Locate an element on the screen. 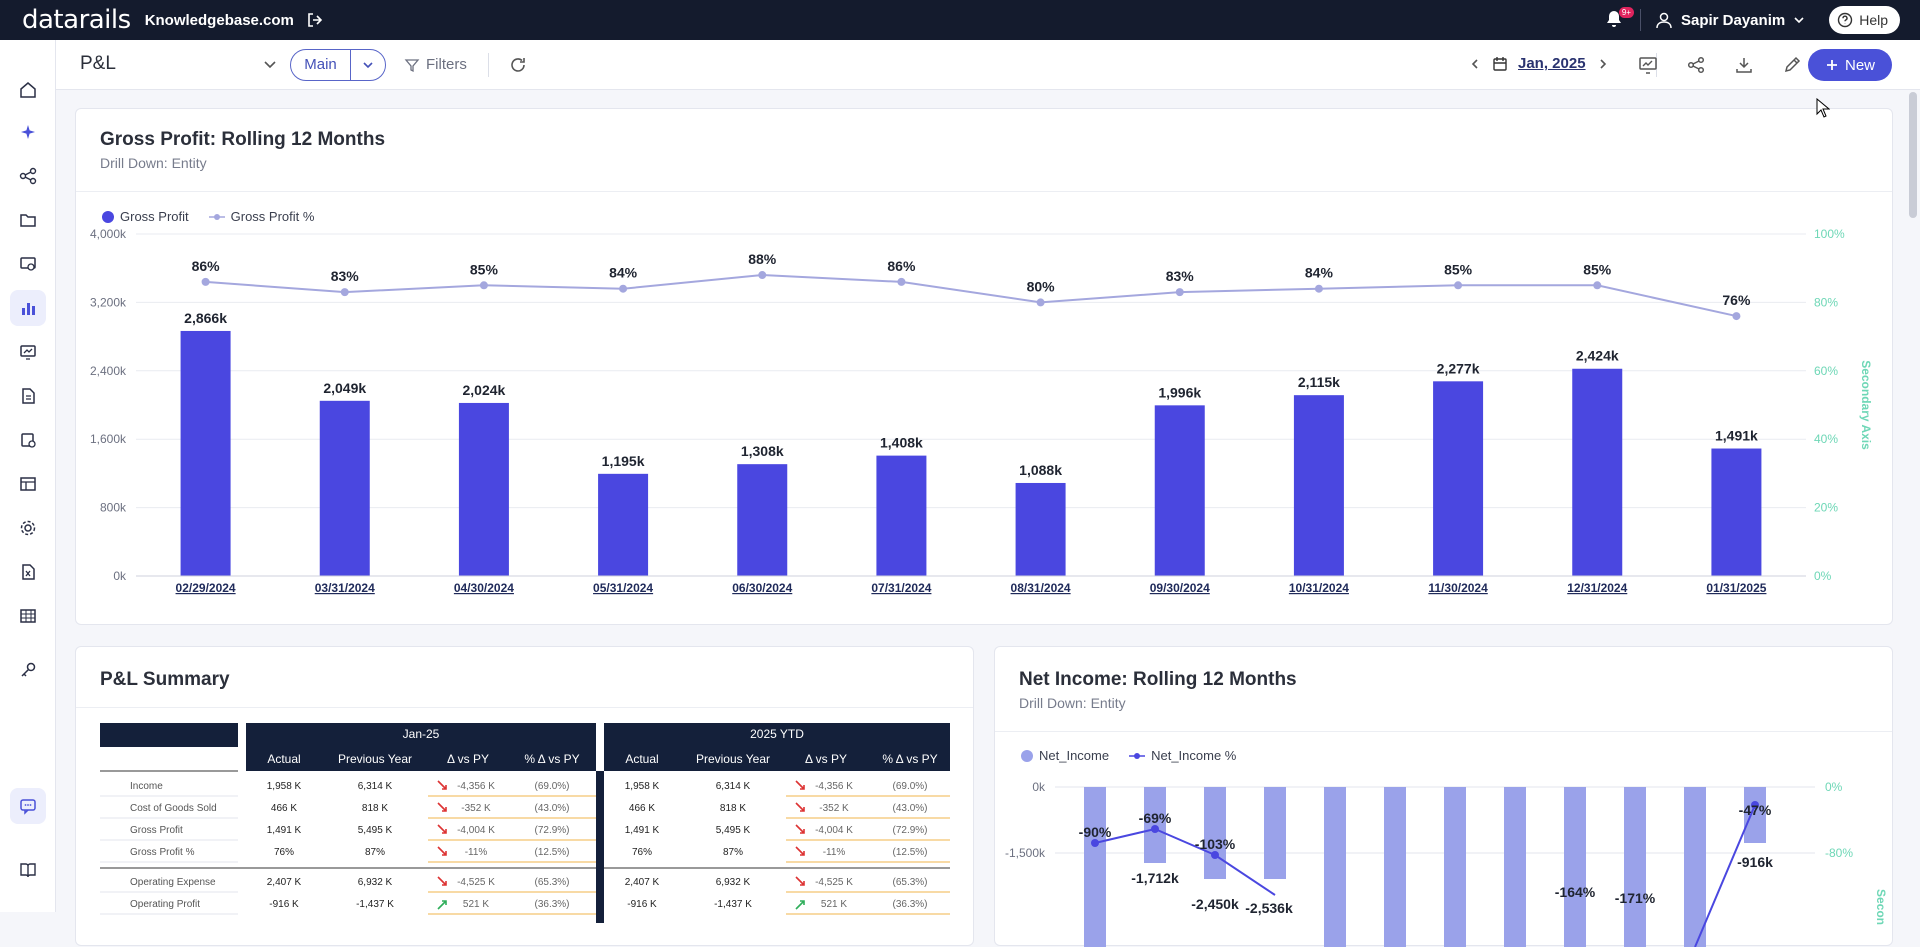  x-tick-label: 11/30/2024 is located at coordinates (1458, 588).